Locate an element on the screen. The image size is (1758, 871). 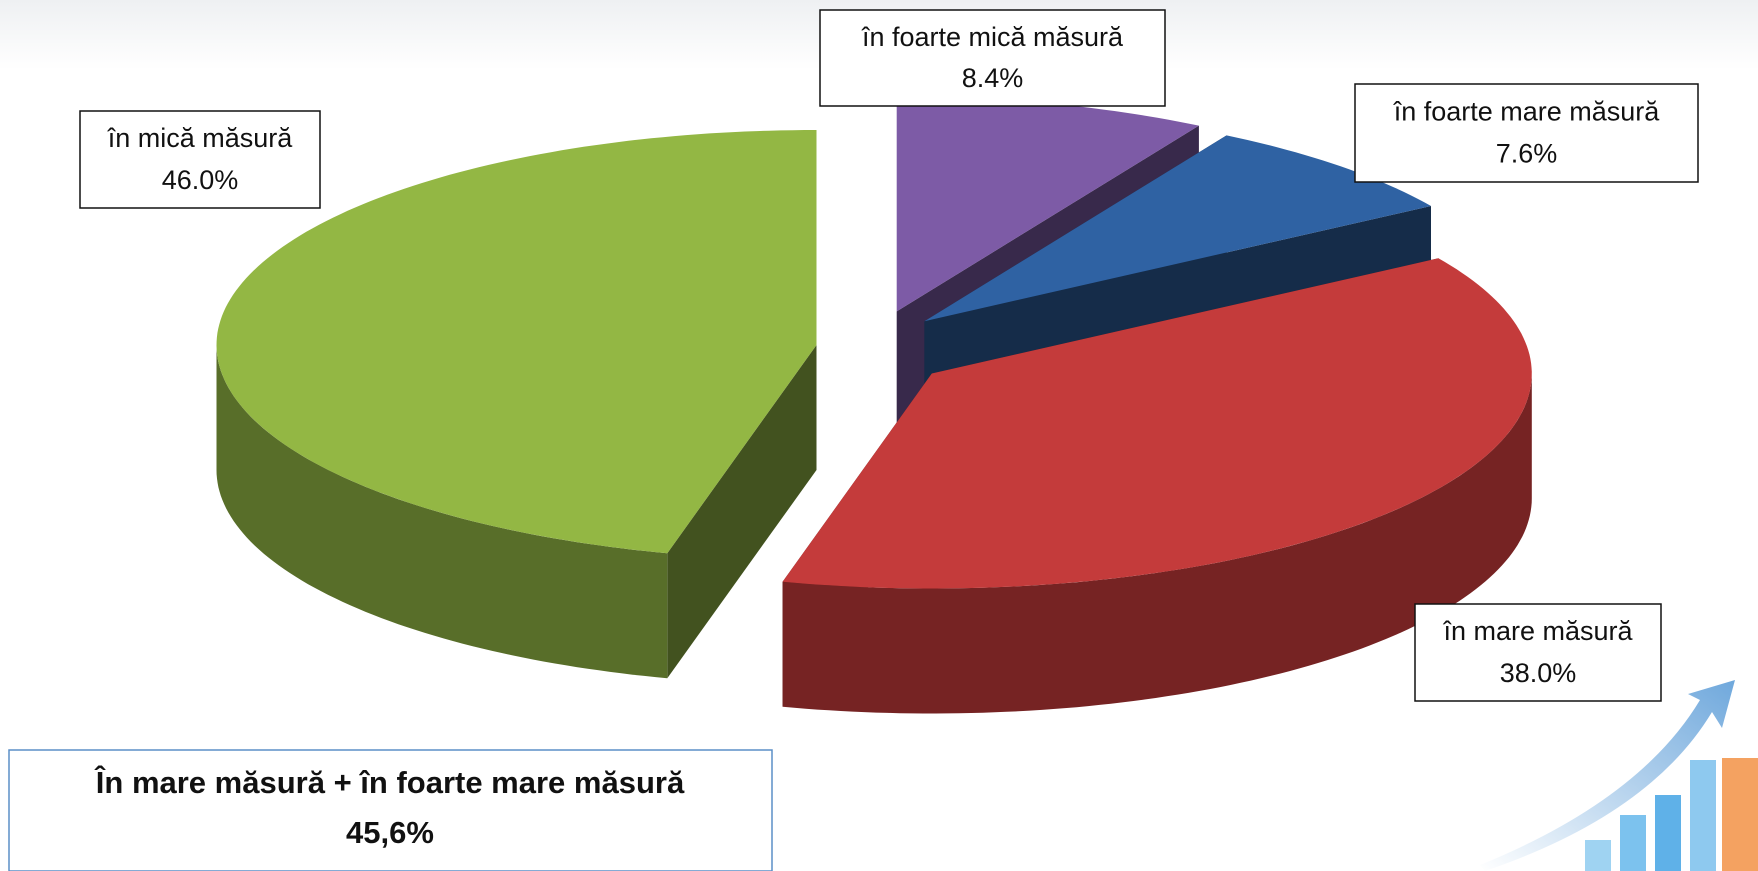
annotation-box is located at coordinates (390, 810).